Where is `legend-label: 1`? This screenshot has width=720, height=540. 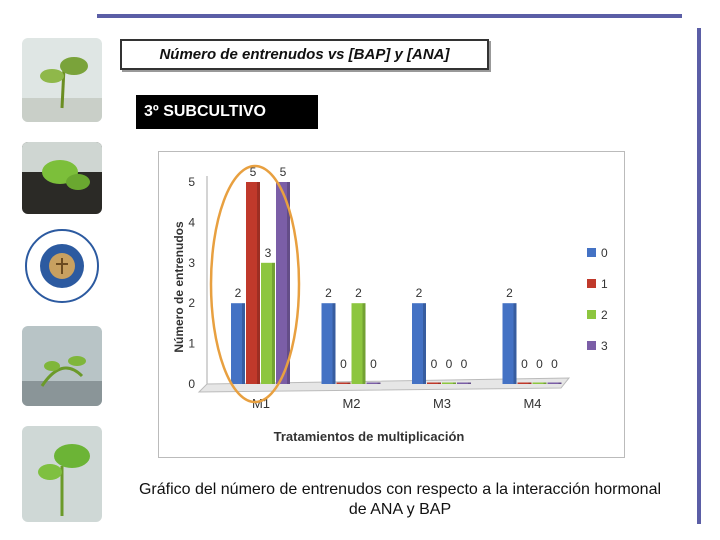 legend-label: 1 is located at coordinates (604, 284).